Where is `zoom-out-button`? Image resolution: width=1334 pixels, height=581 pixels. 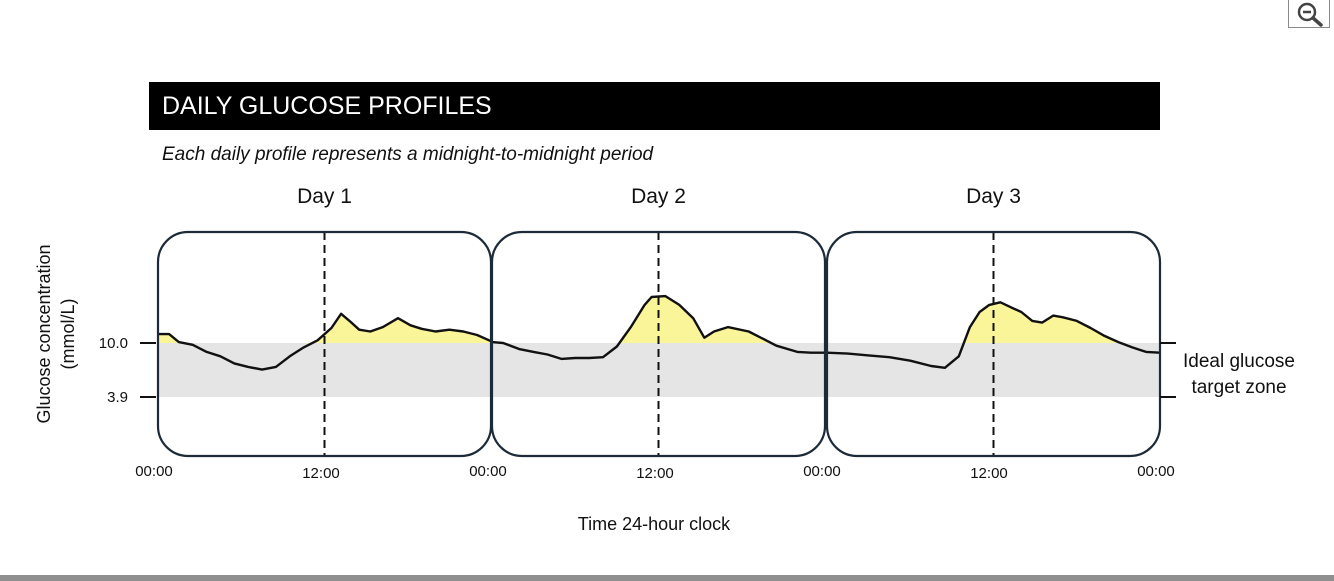
zoom-out-button is located at coordinates (1309, 14).